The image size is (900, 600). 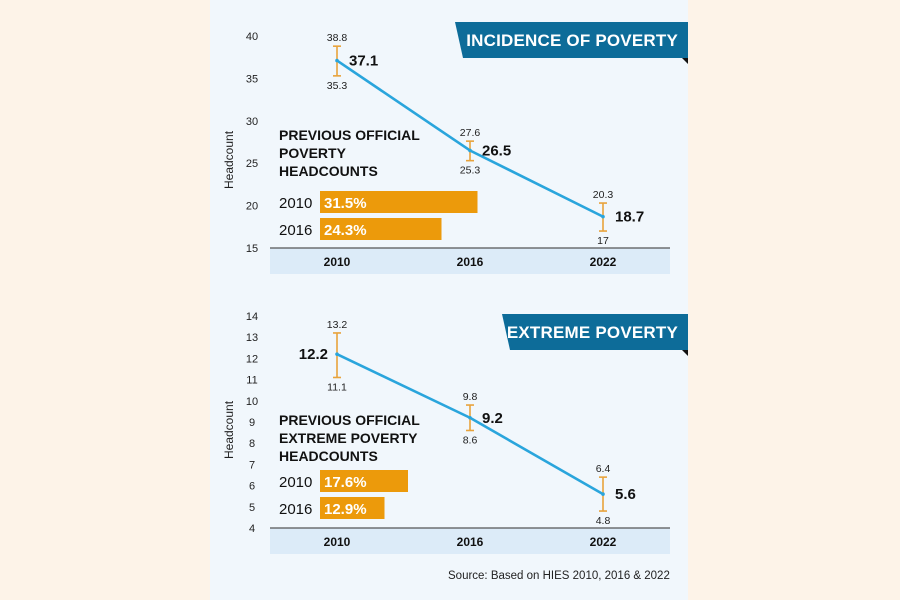 I want to click on chart2-inset-title-line: PREVIOUS OFFICIAL, so click(x=349, y=420).